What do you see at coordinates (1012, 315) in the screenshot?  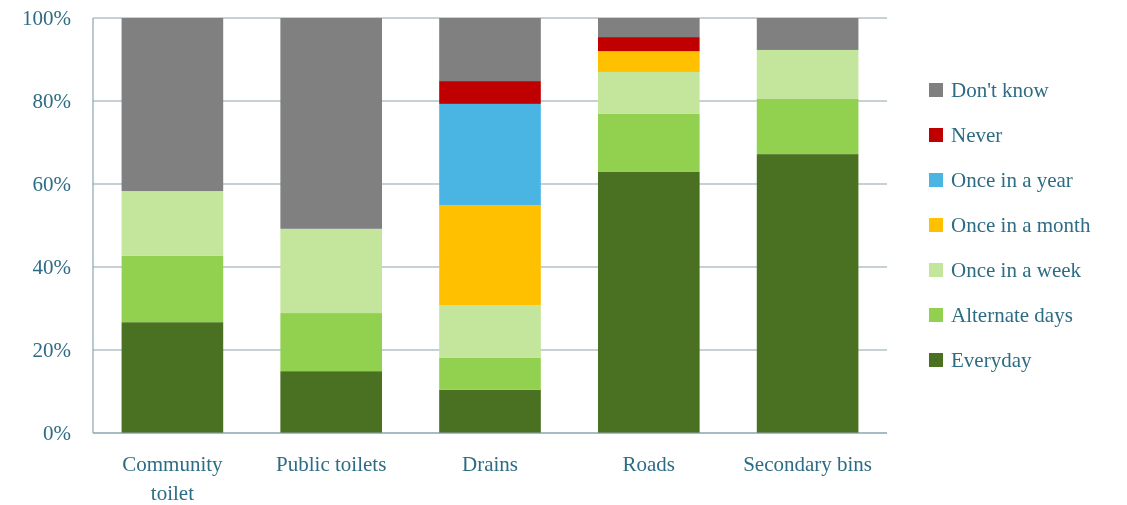 I see `legend-label: Alternate days` at bounding box center [1012, 315].